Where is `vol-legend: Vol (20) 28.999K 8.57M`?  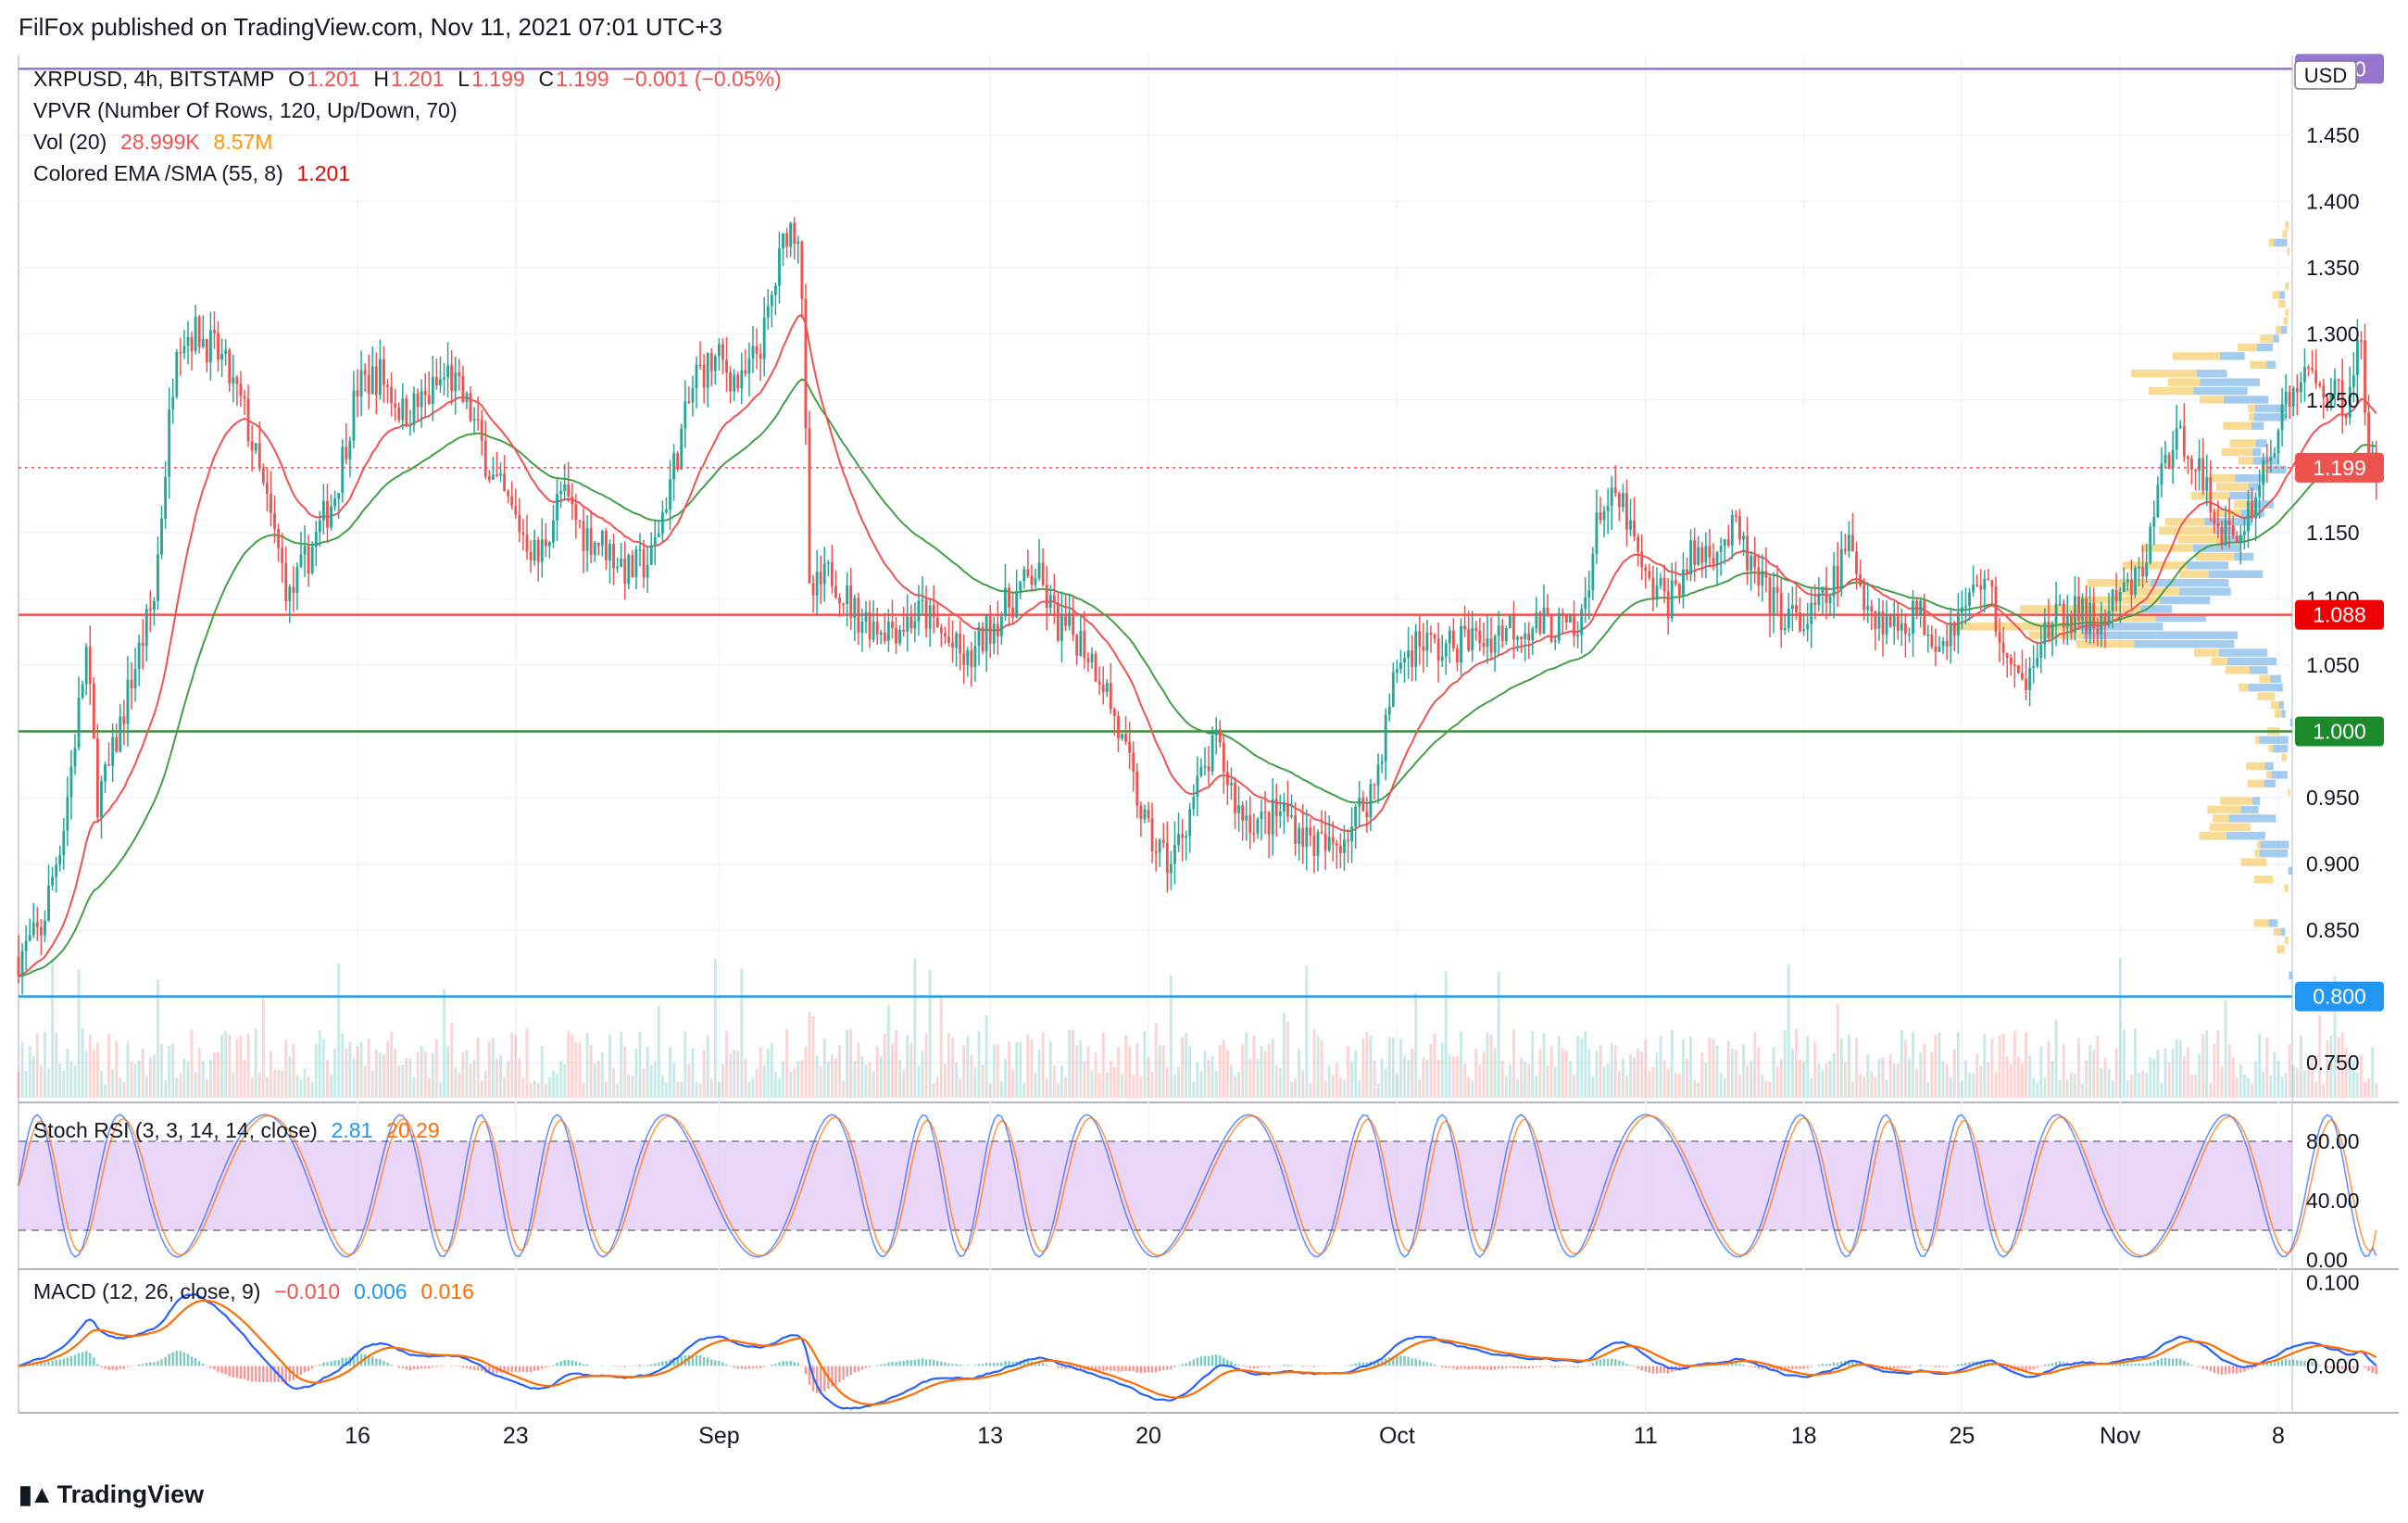 vol-legend: Vol (20) 28.999K 8.57M is located at coordinates (153, 142).